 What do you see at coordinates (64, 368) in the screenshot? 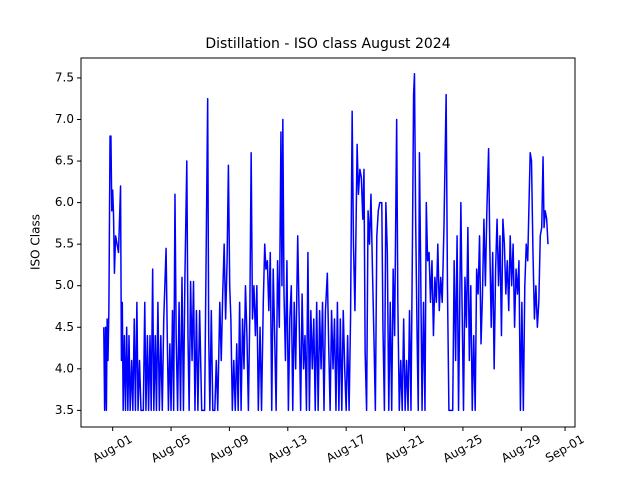
I see `y-tick-label: 4.0` at bounding box center [64, 368].